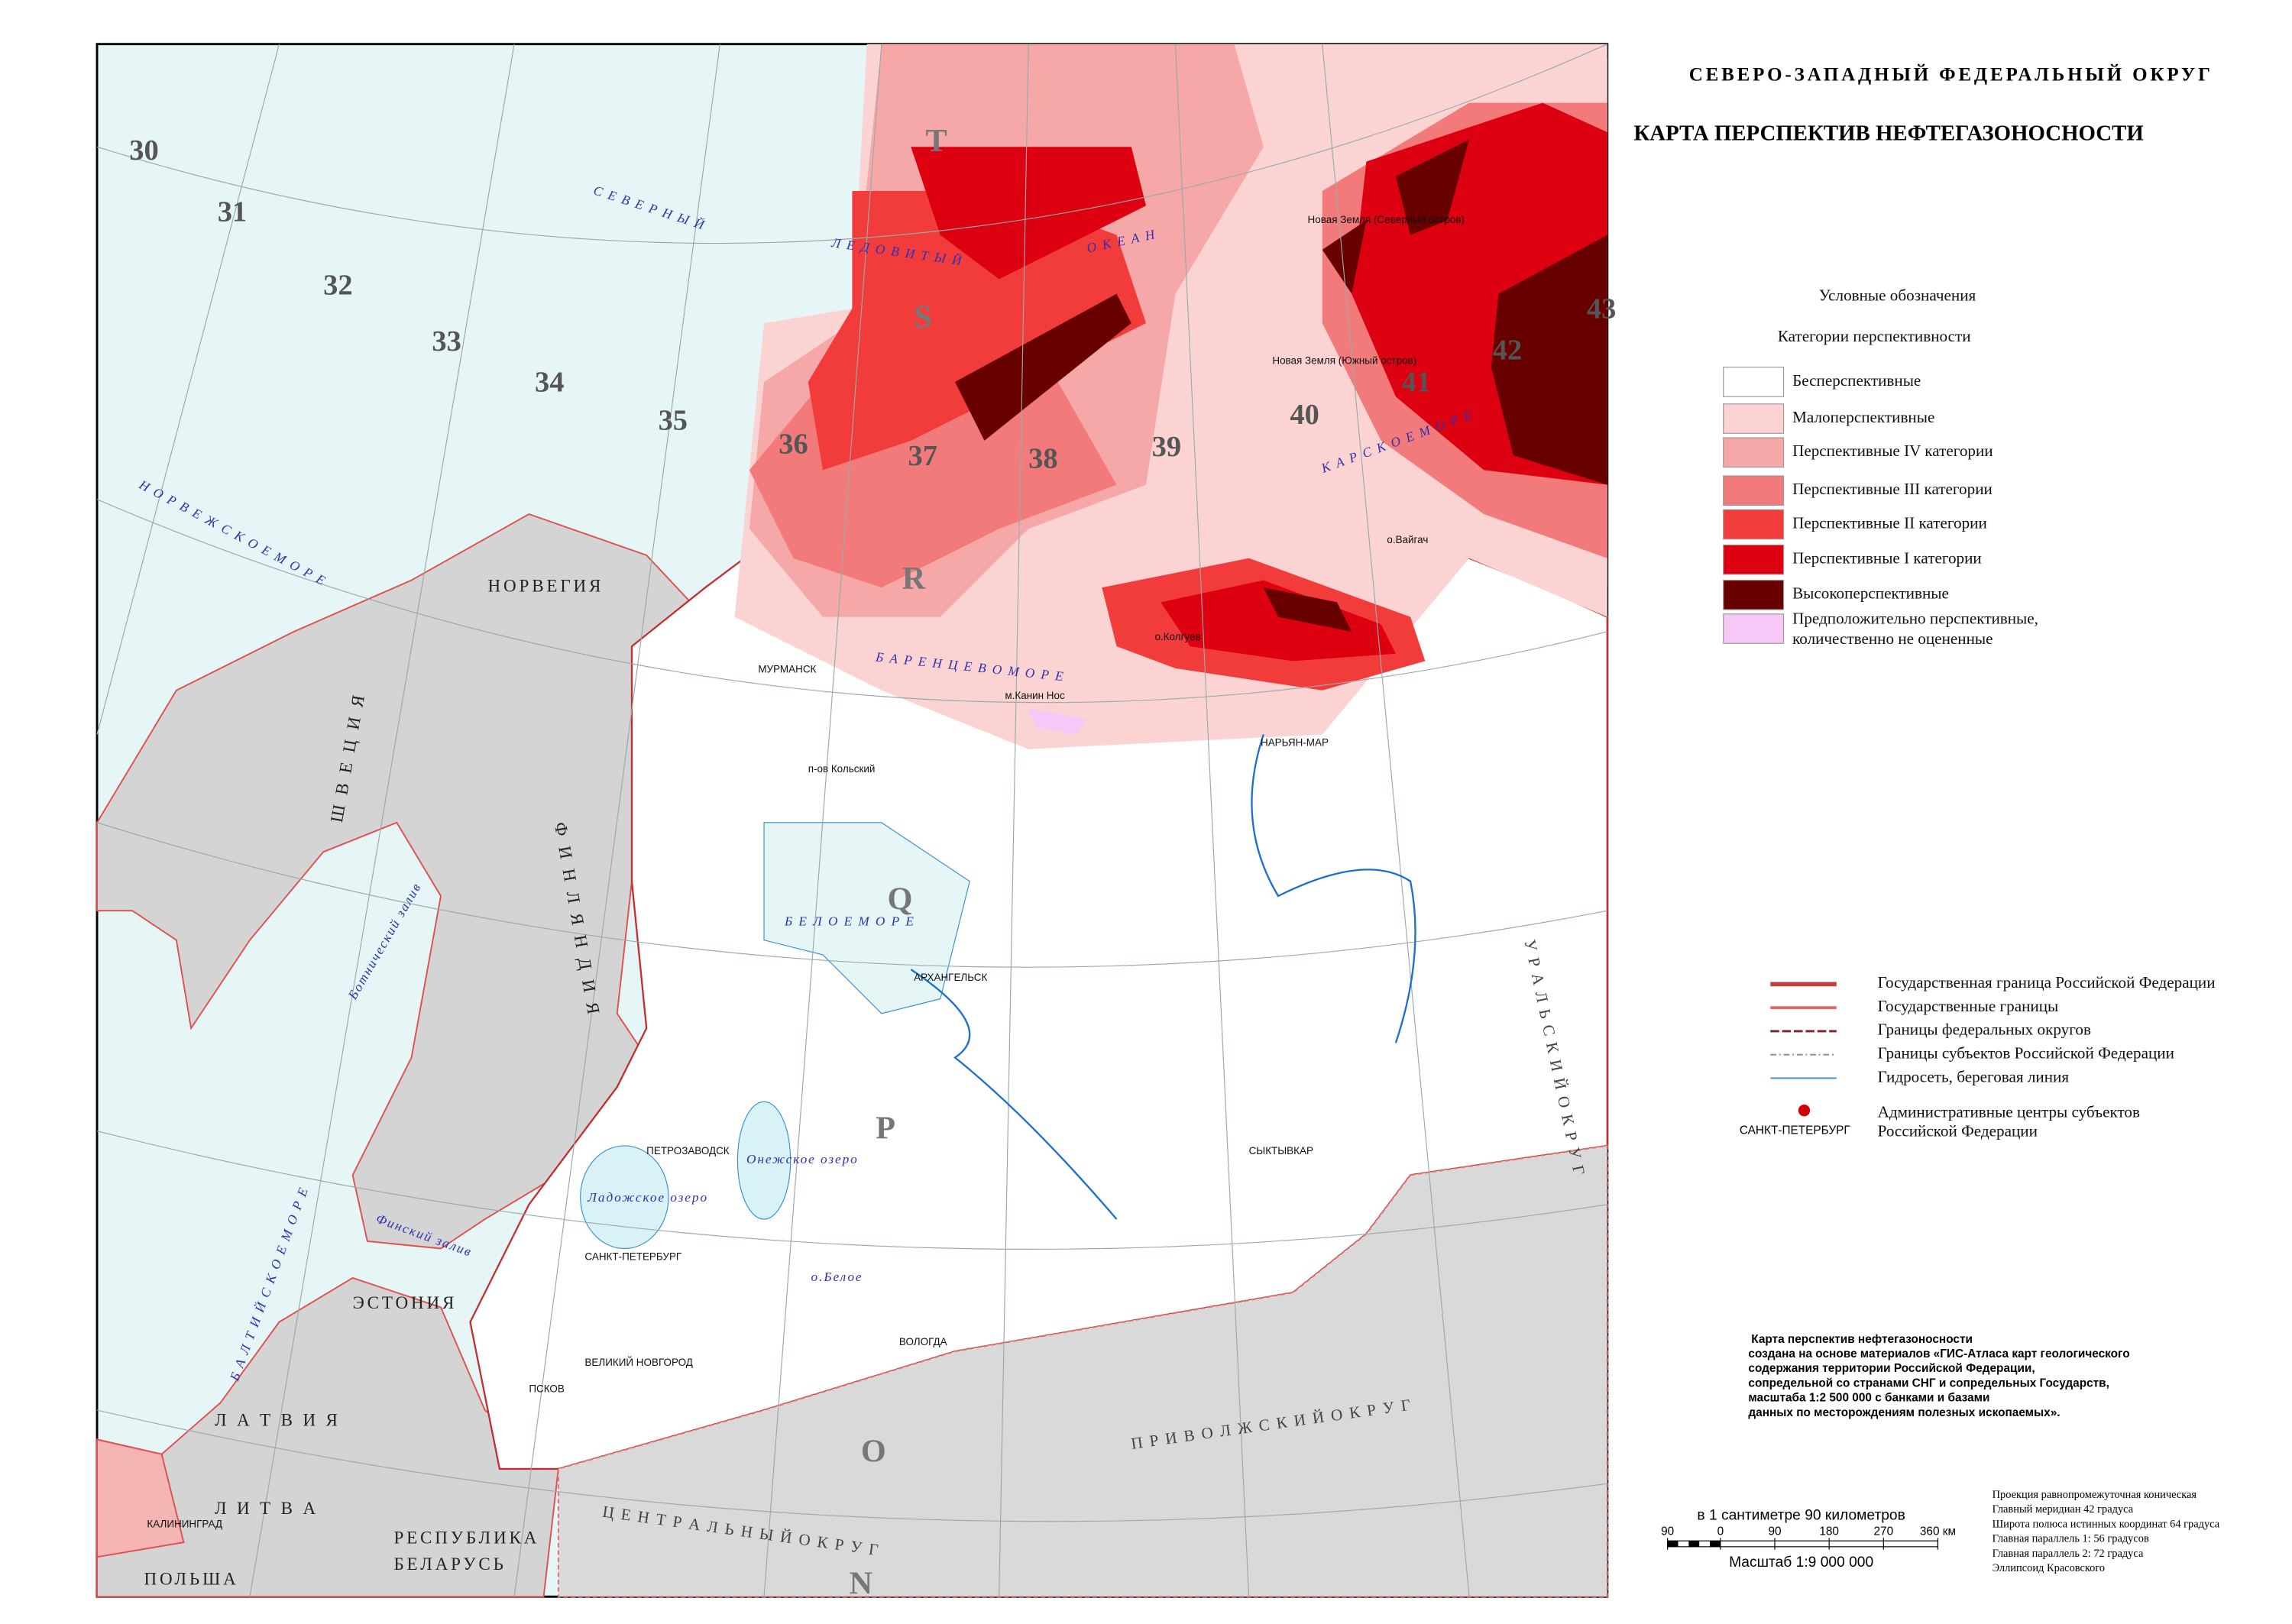 The image size is (2292, 1624). Describe the element at coordinates (923, 1341) in the screenshot. I see `city-label: ВОЛОГДА` at that location.